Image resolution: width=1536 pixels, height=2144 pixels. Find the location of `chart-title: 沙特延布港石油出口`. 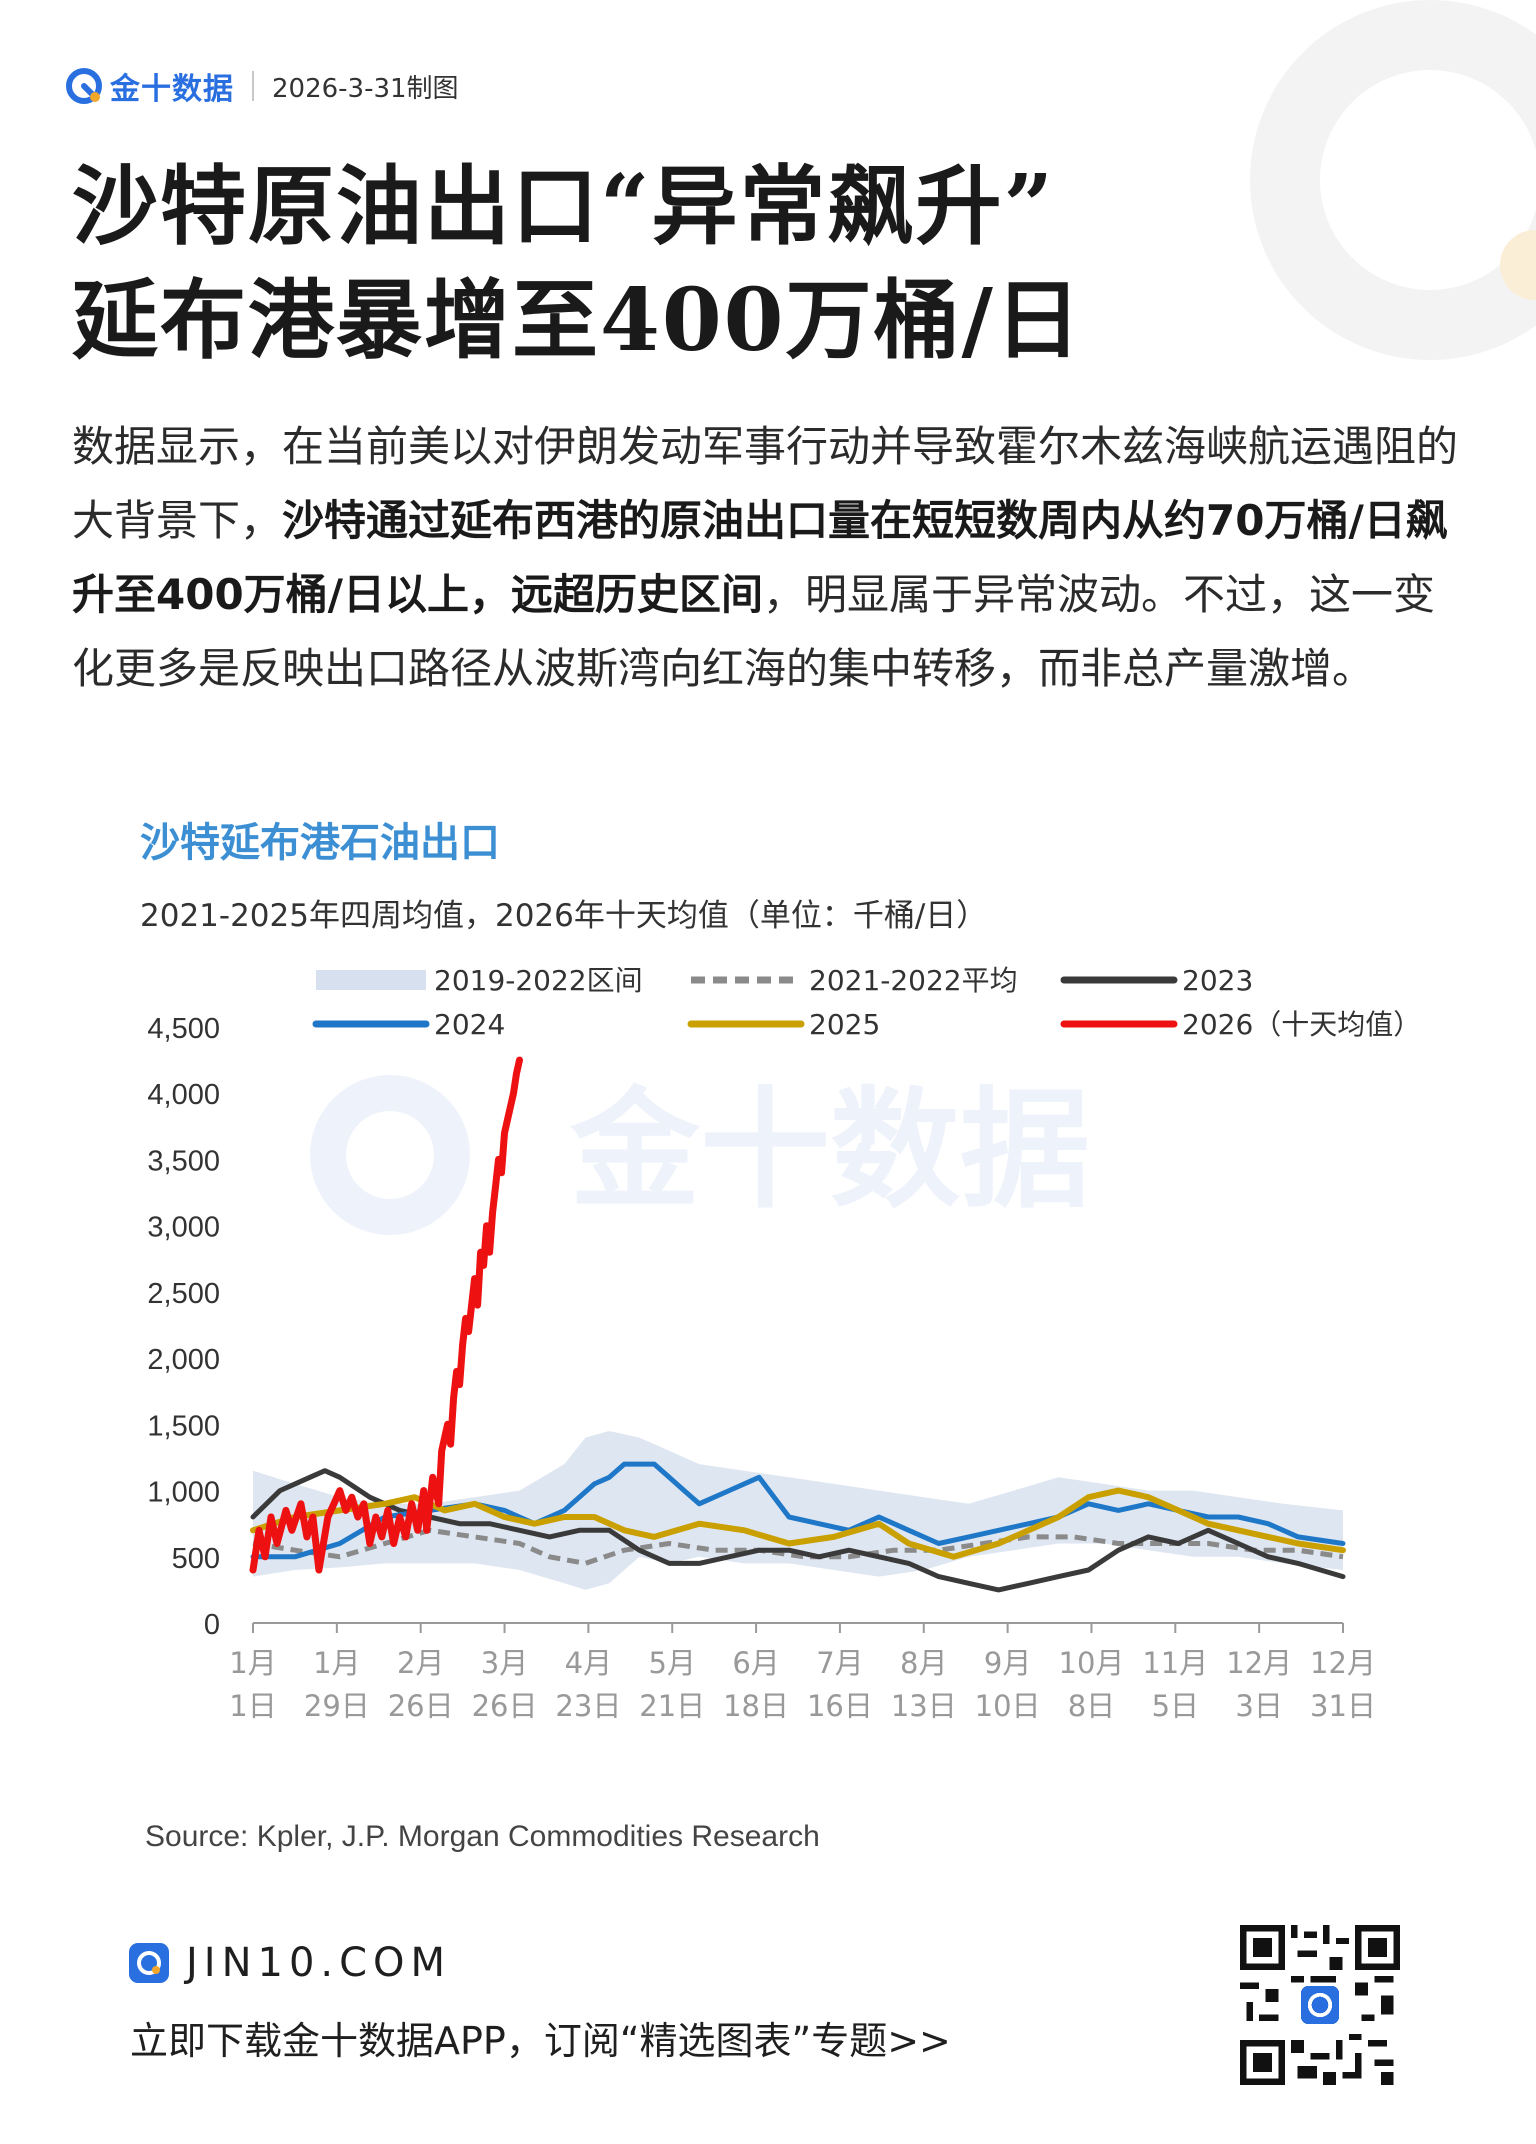

chart-title: 沙特延布港石油出口 is located at coordinates (320, 843).